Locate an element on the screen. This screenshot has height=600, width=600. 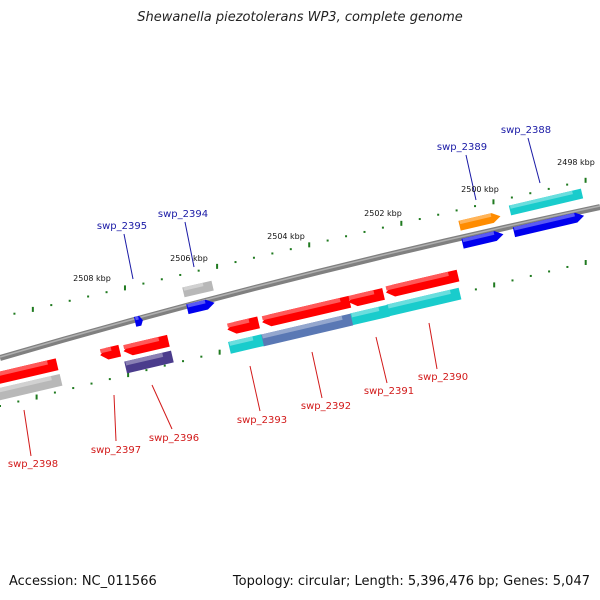
feature-swp-2396-cds is located at coordinates (149, 362).